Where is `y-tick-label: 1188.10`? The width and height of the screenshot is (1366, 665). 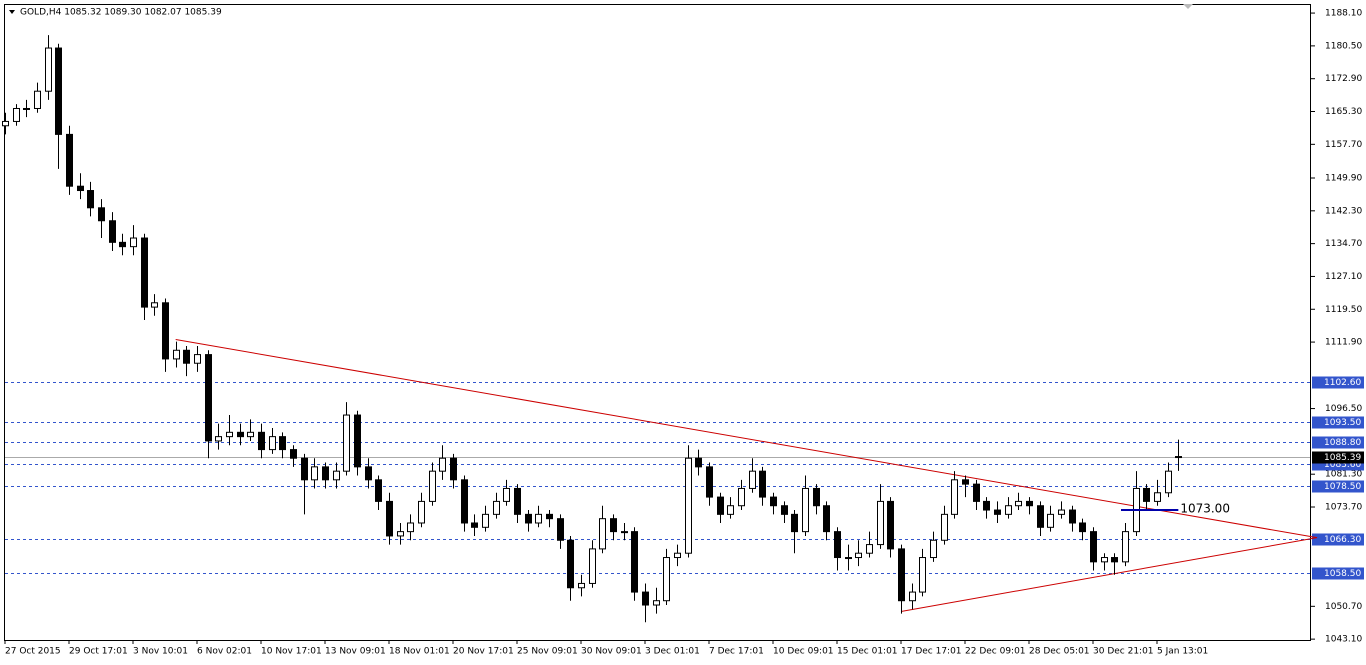
y-tick-label: 1188.10 is located at coordinates (1343, 14).